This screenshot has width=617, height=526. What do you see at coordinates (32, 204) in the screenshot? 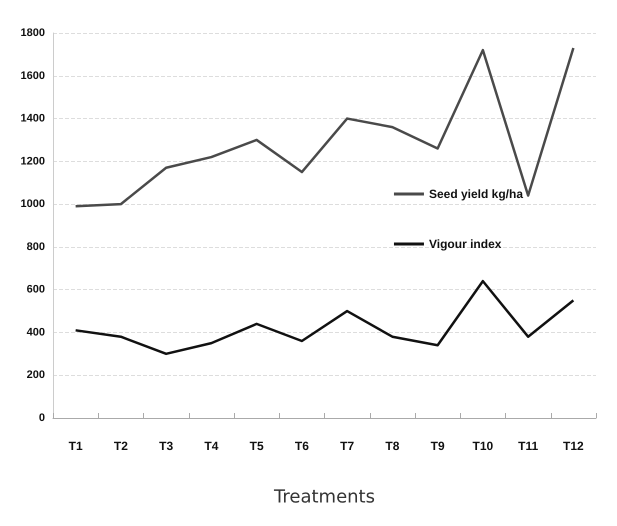
I see `y-tick-label: 1000` at bounding box center [32, 204].